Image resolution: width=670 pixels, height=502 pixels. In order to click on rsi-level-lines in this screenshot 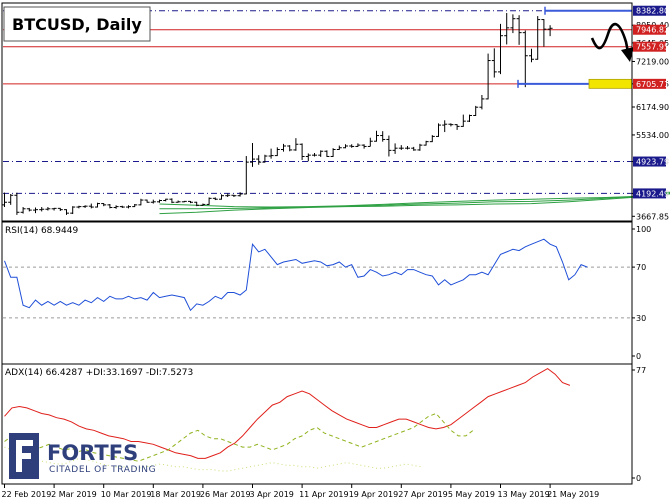, I will do `click(317, 292)`.